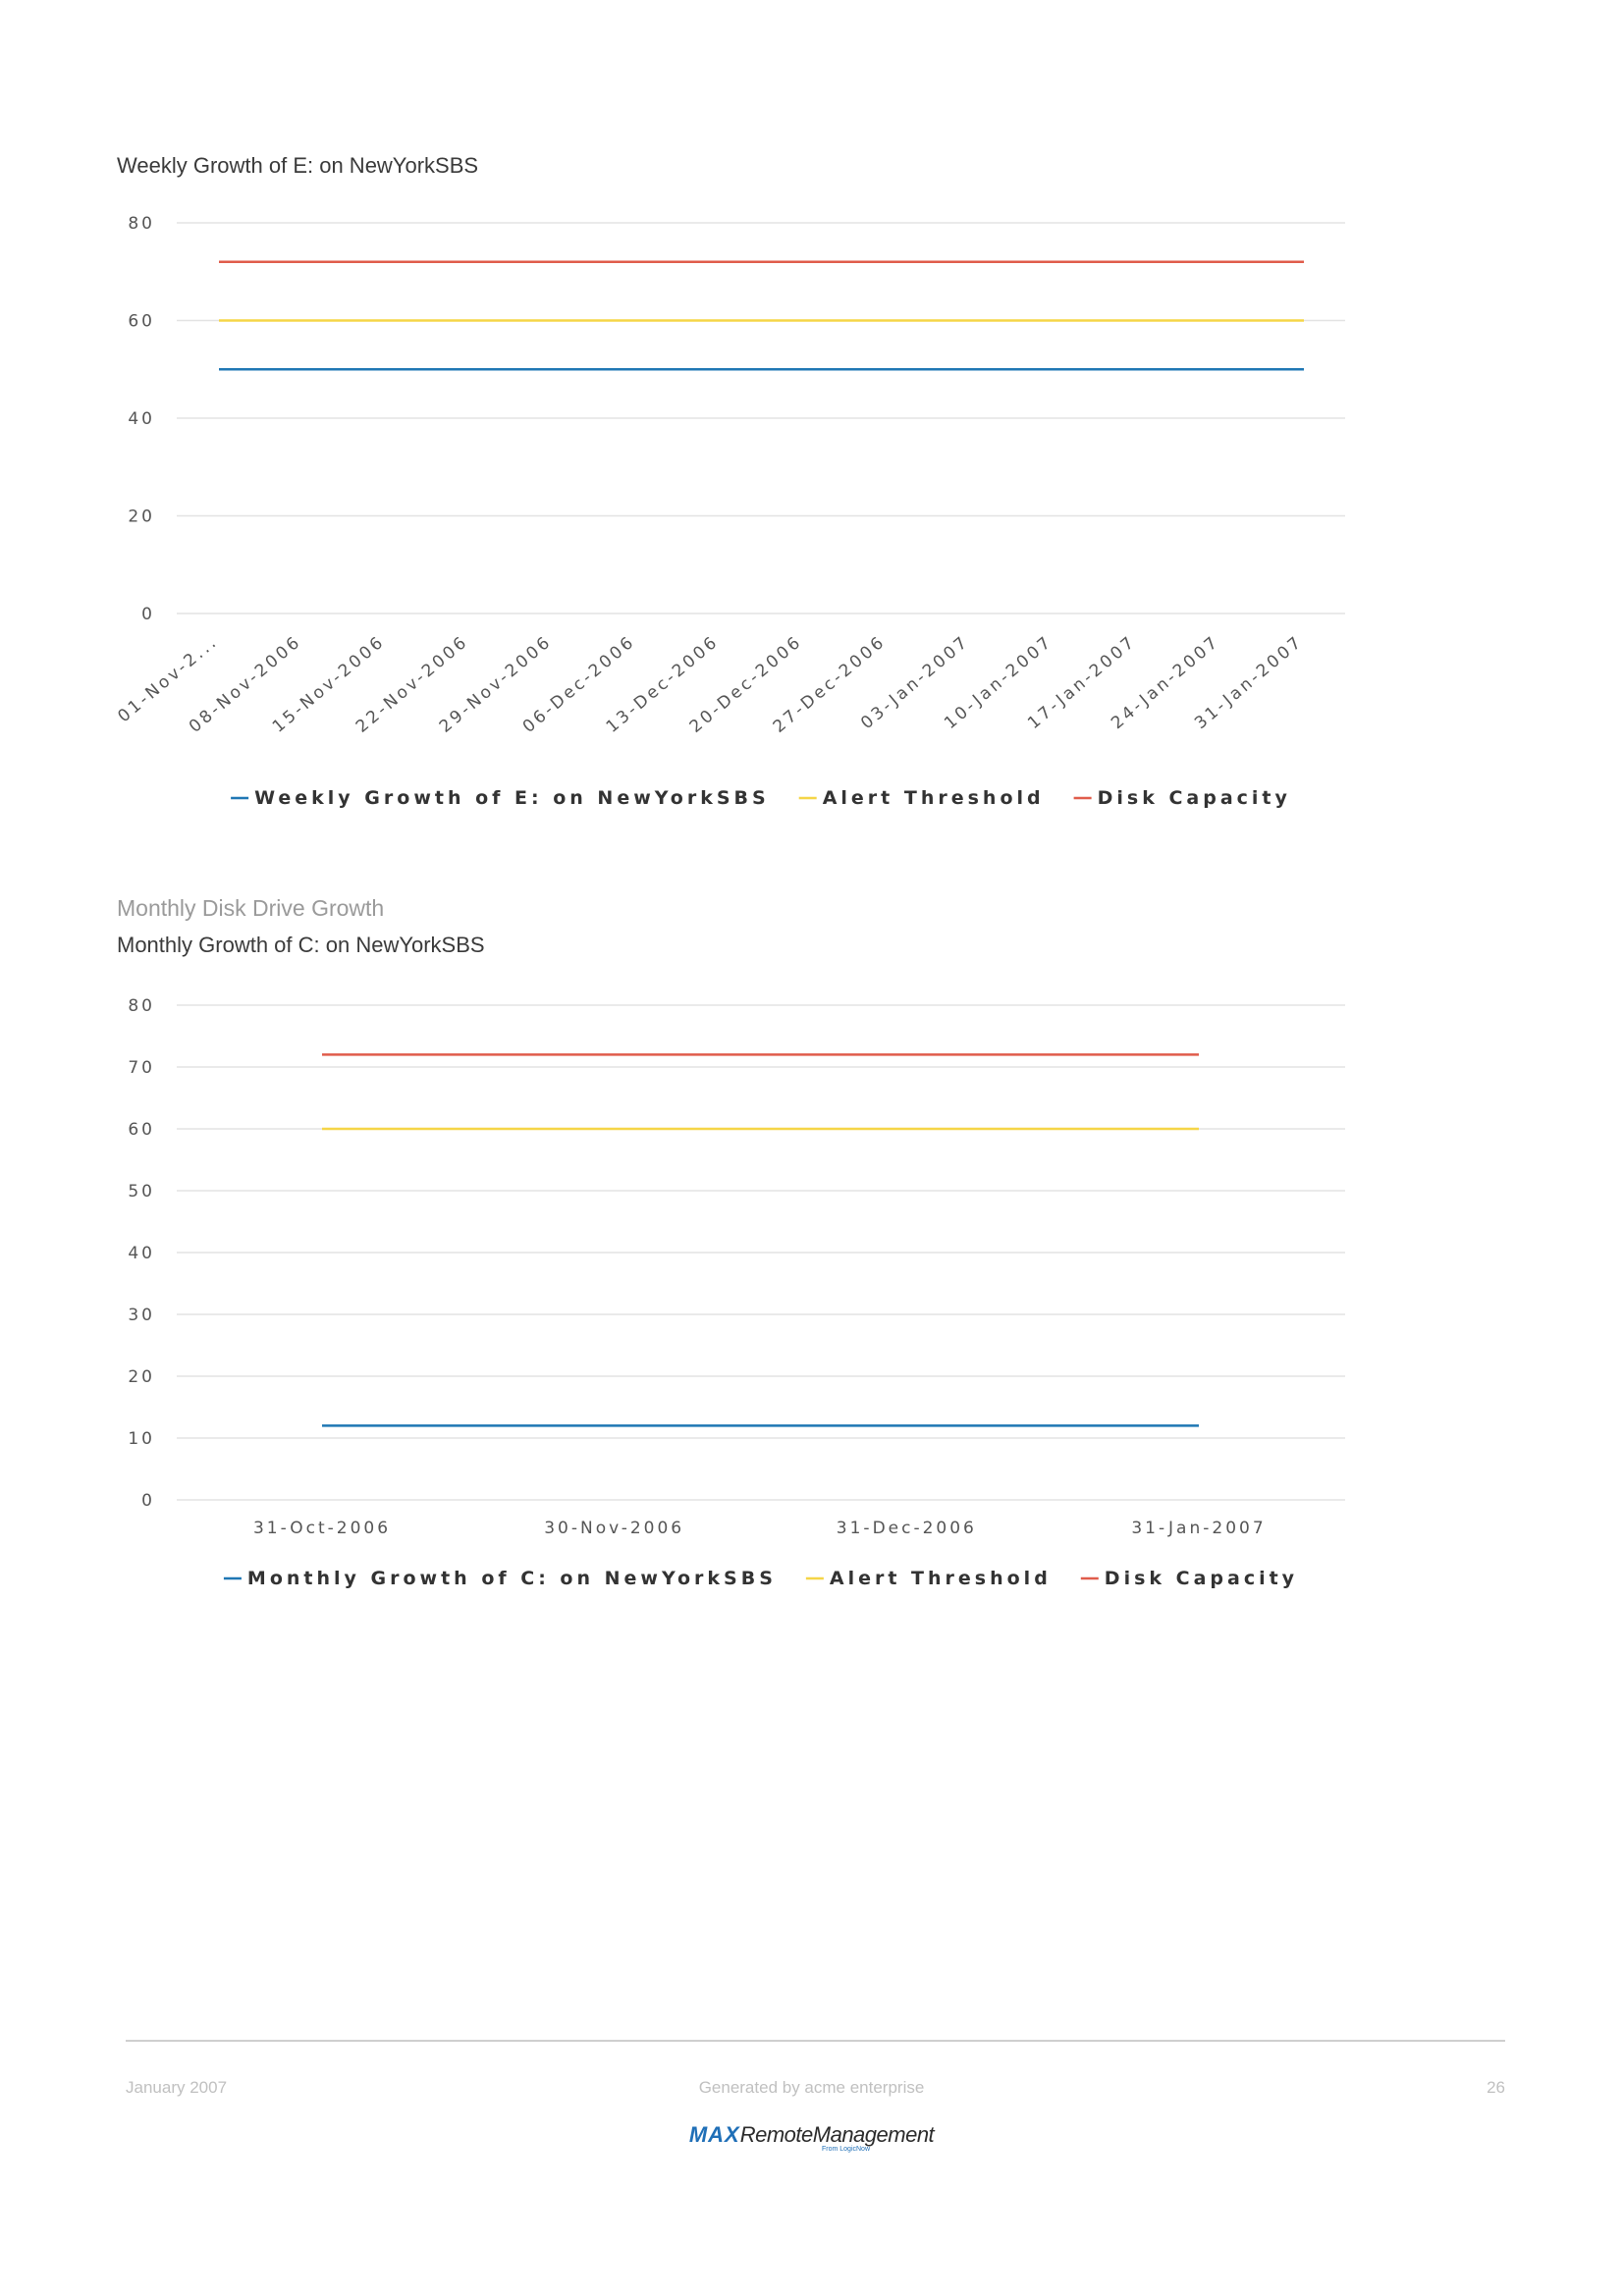 This screenshot has height=2296, width=1623. I want to click on x-tick-label: 30-Nov-2006, so click(614, 1528).